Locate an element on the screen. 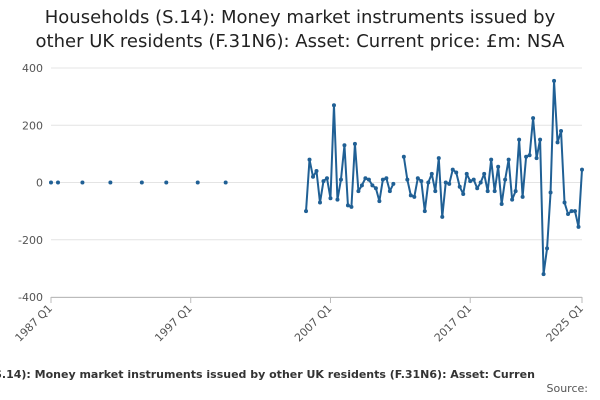  y-axis-tick-labels: 400 200 0 -200 -400 is located at coordinates (30, 183).